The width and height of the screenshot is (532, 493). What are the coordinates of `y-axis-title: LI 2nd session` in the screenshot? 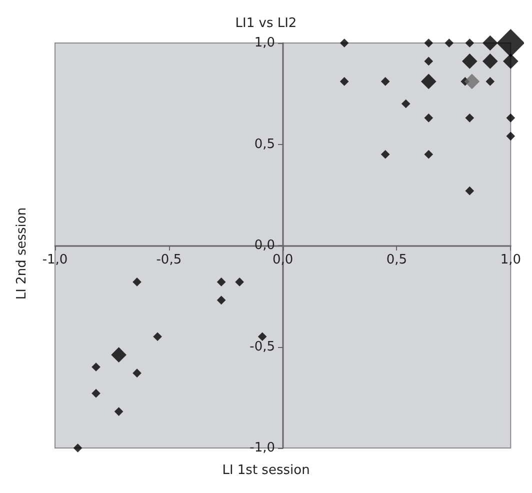 It's located at (22, 253).